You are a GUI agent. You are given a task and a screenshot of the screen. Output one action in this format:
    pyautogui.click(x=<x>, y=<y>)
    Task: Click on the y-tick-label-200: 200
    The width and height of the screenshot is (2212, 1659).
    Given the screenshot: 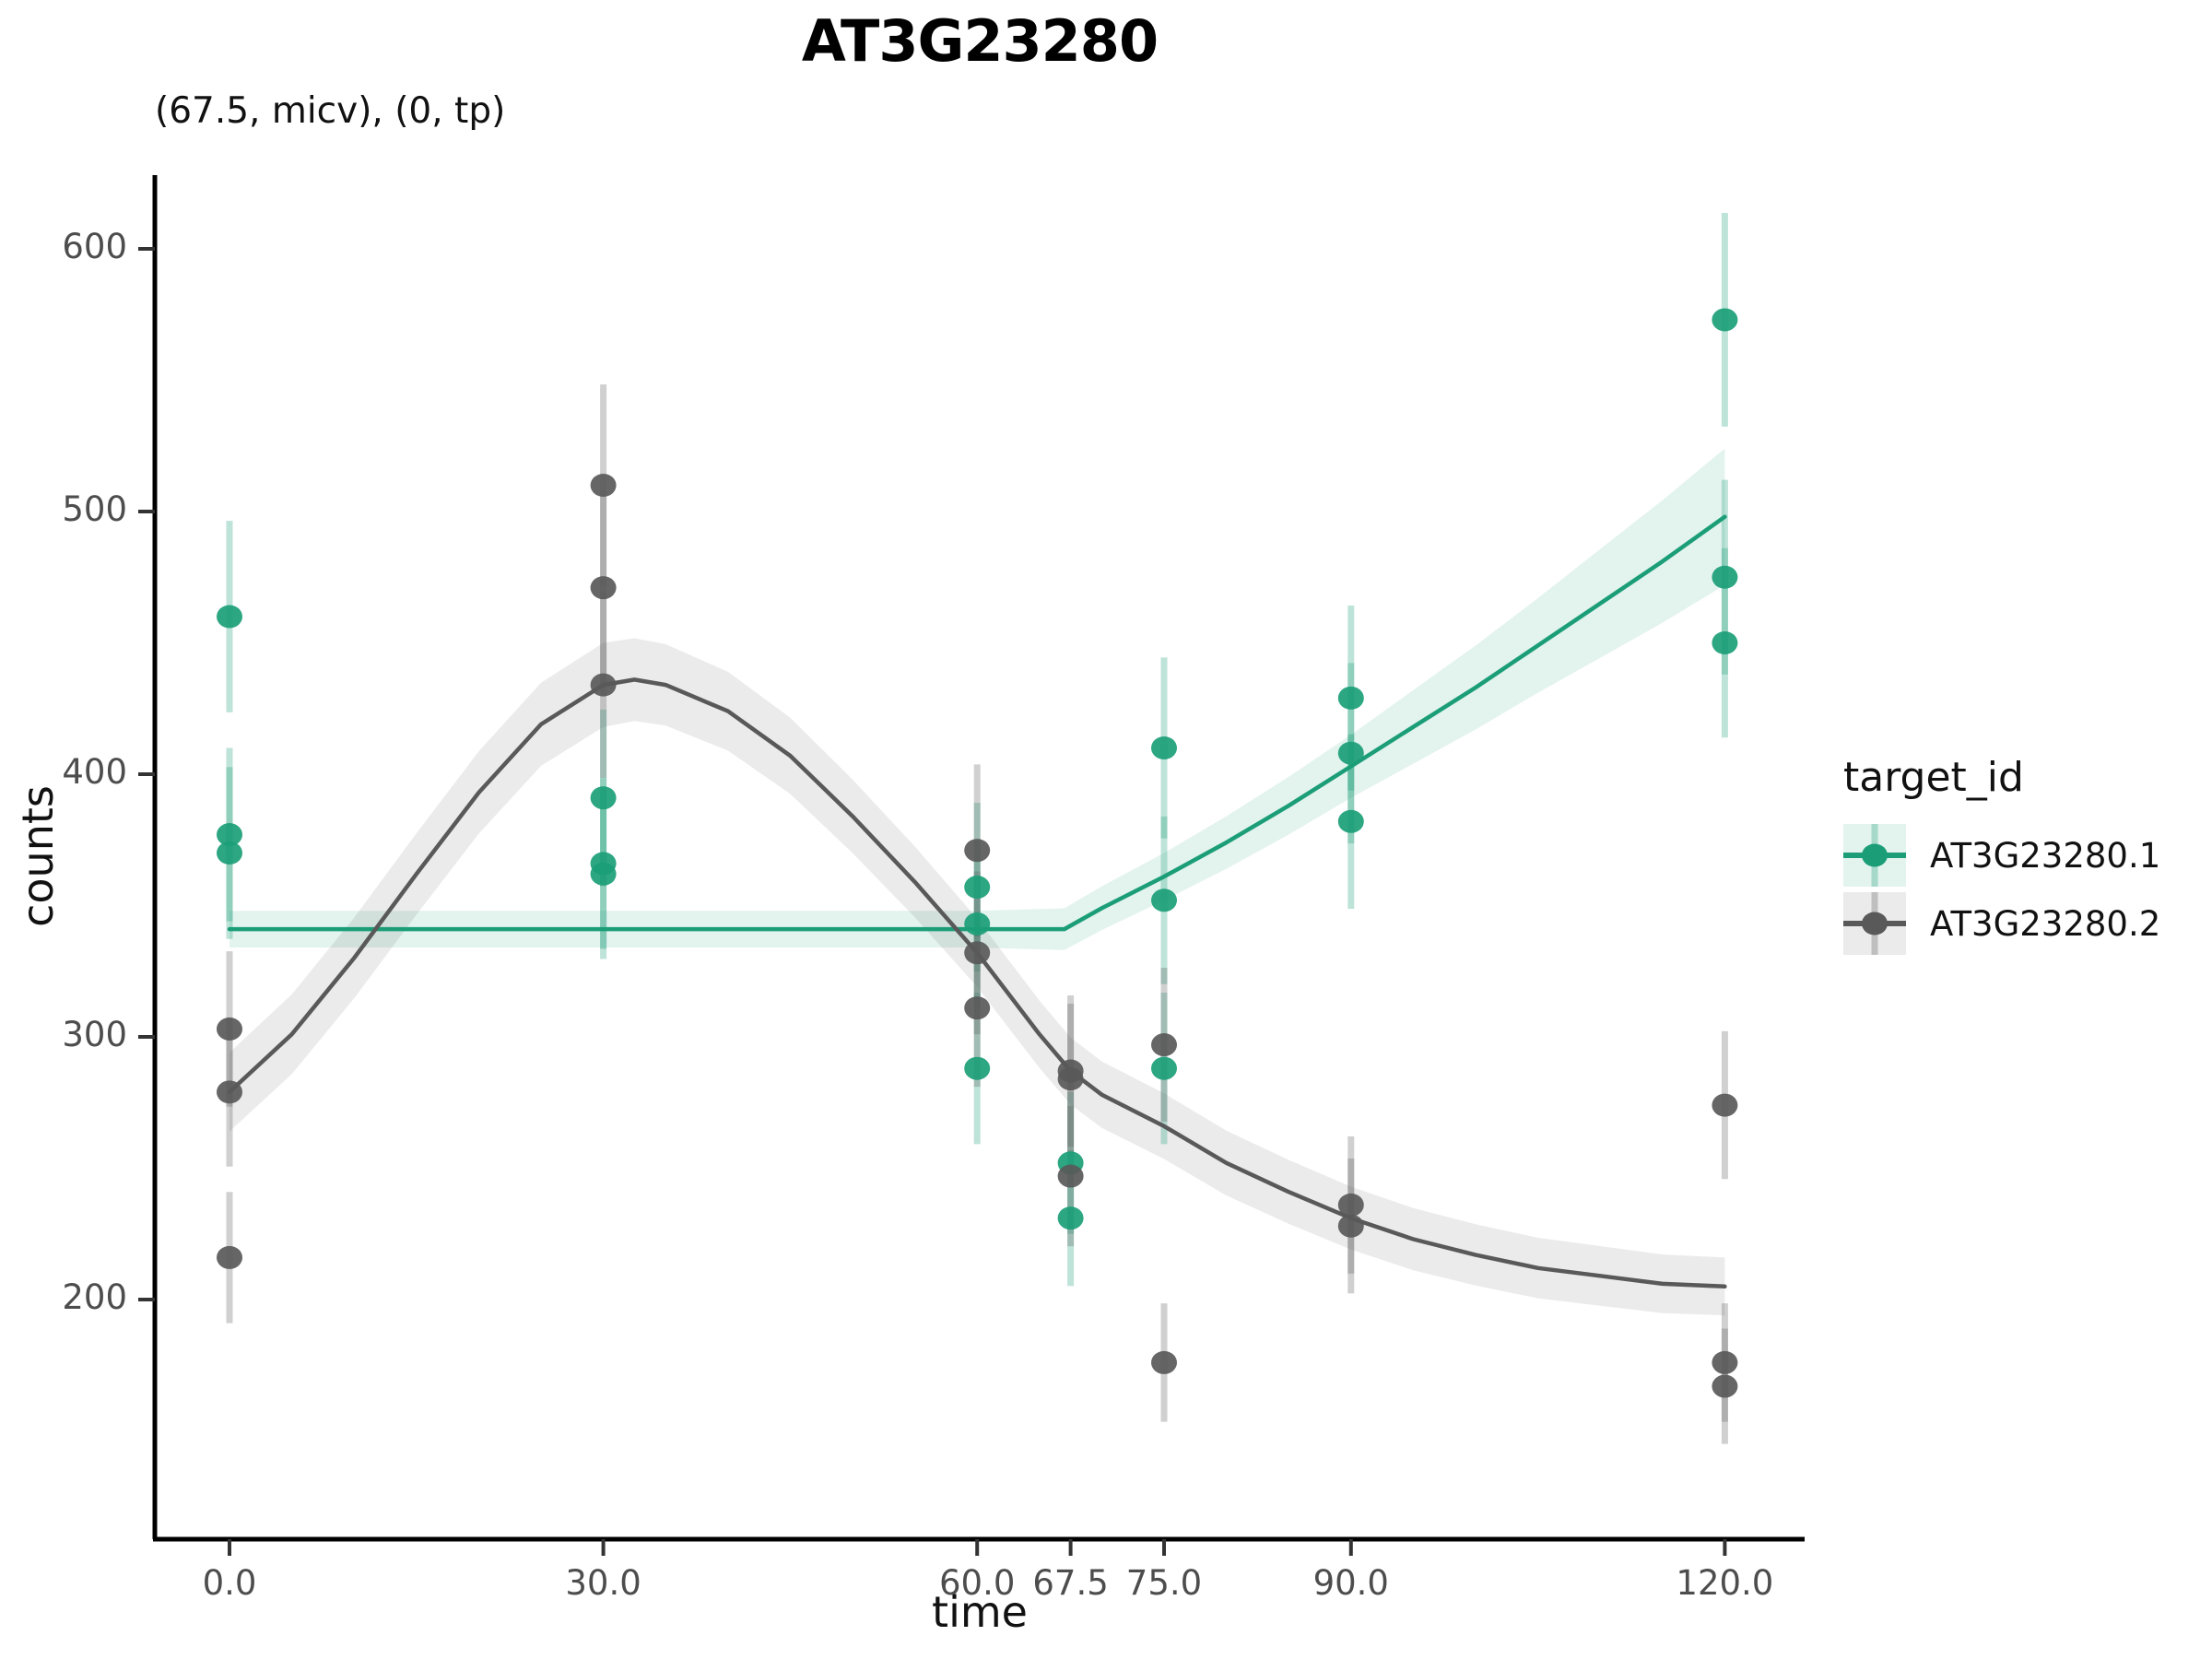 What is the action you would take?
    pyautogui.click(x=94, y=1297)
    